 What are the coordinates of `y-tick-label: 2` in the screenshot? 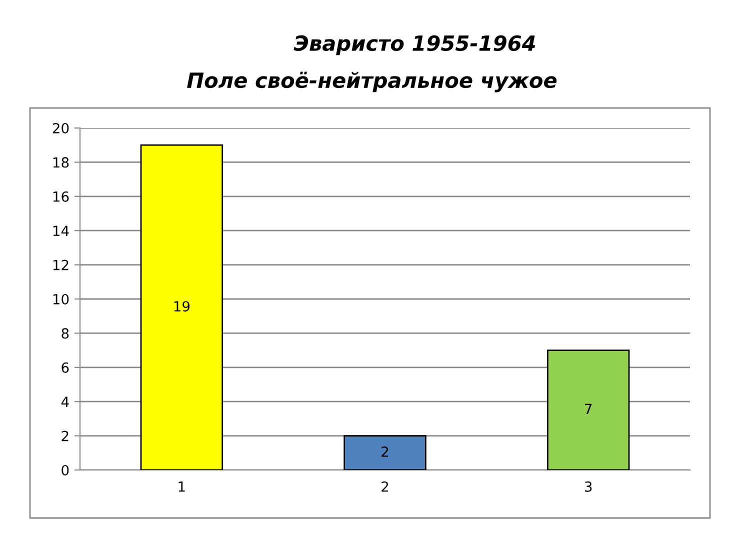 It's located at (65, 436).